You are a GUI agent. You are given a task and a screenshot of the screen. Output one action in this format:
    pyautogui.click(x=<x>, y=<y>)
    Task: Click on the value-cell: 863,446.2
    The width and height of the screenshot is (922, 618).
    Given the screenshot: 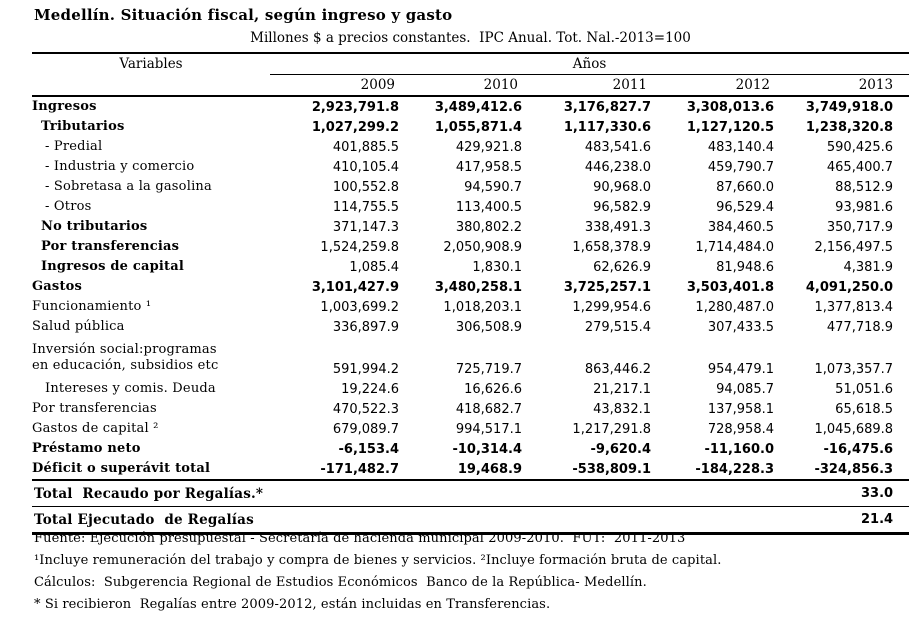 What is the action you would take?
    pyautogui.click(x=617, y=369)
    